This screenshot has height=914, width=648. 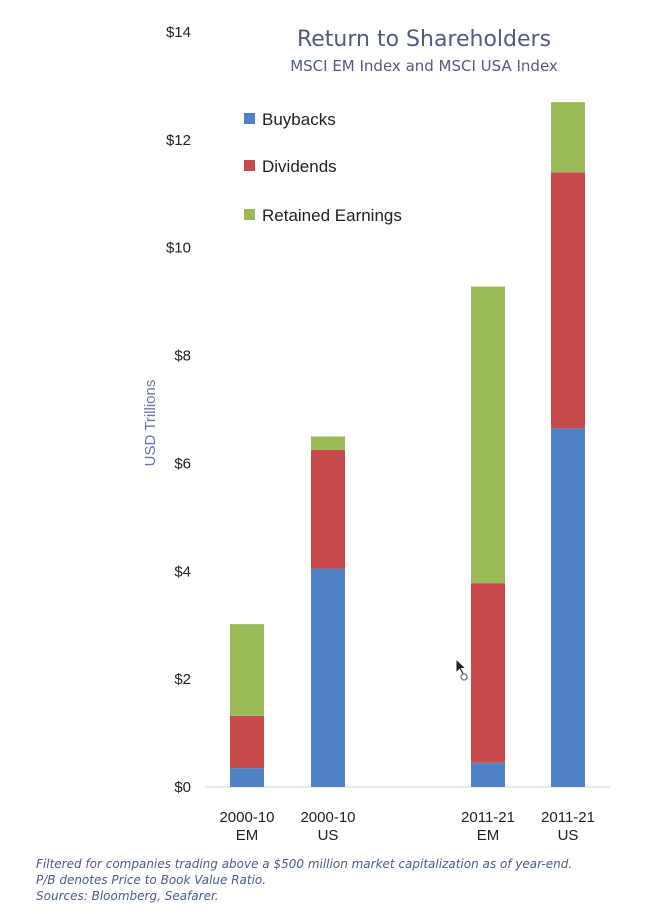 I want to click on legend-swatch-retained, so click(x=249, y=214).